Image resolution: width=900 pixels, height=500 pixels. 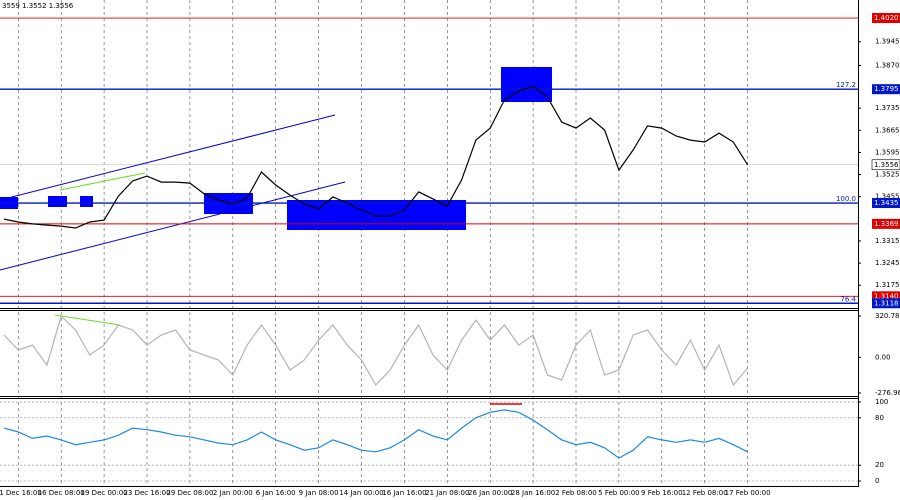 What do you see at coordinates (490, 493) in the screenshot?
I see `x-tick-label: 26 Jan 00:00` at bounding box center [490, 493].